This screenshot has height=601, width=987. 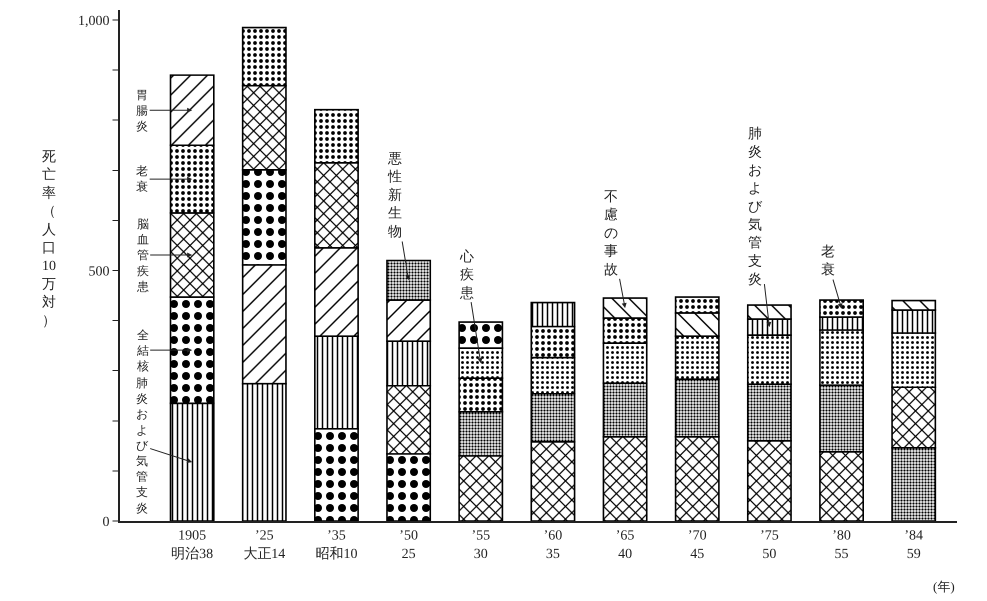 What do you see at coordinates (49, 239) in the screenshot?
I see `text: 死亡率（人口10万対）` at bounding box center [49, 239].